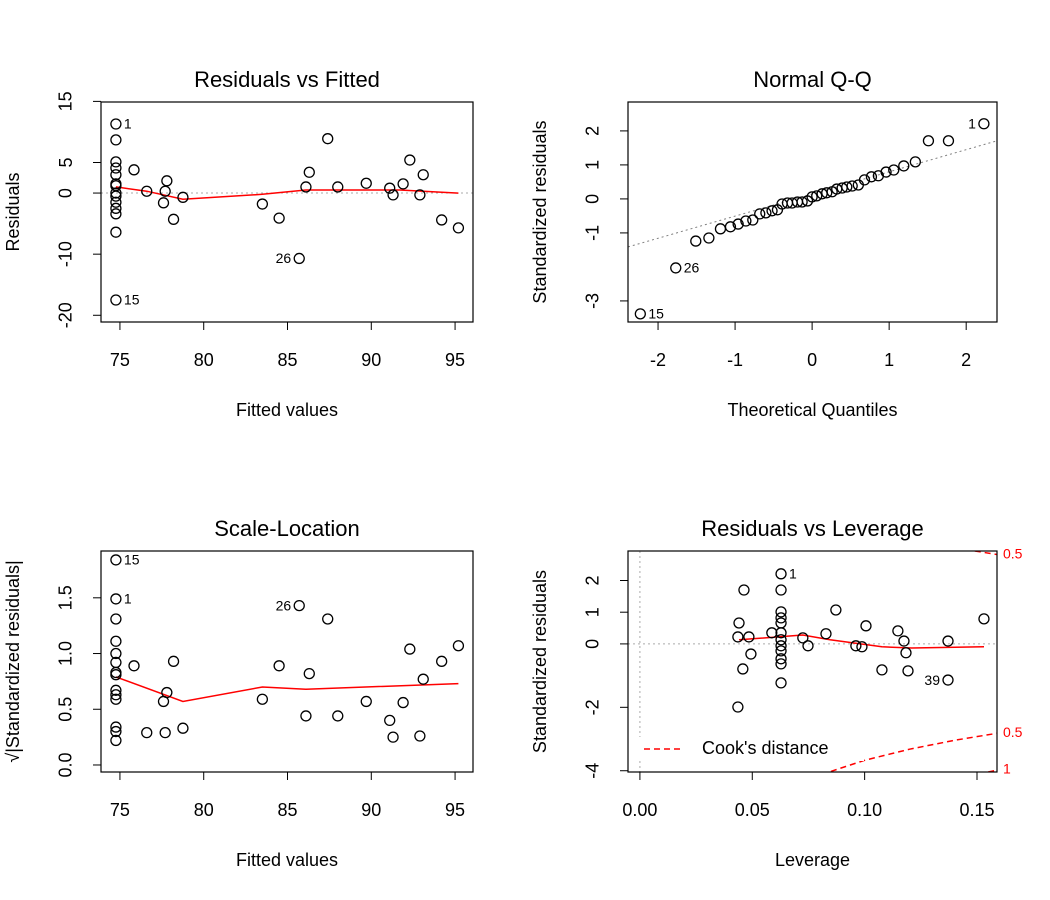  I want to click on x-tick-label: 80, so click(204, 810).